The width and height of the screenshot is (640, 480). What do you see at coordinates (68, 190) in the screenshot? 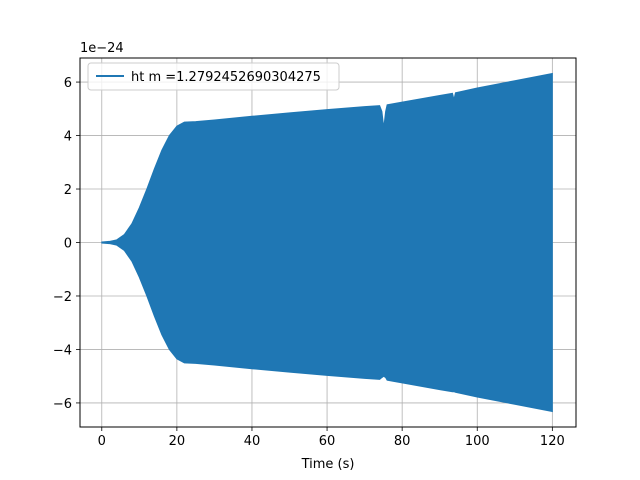
I see `y-tick-label: 2` at bounding box center [68, 190].